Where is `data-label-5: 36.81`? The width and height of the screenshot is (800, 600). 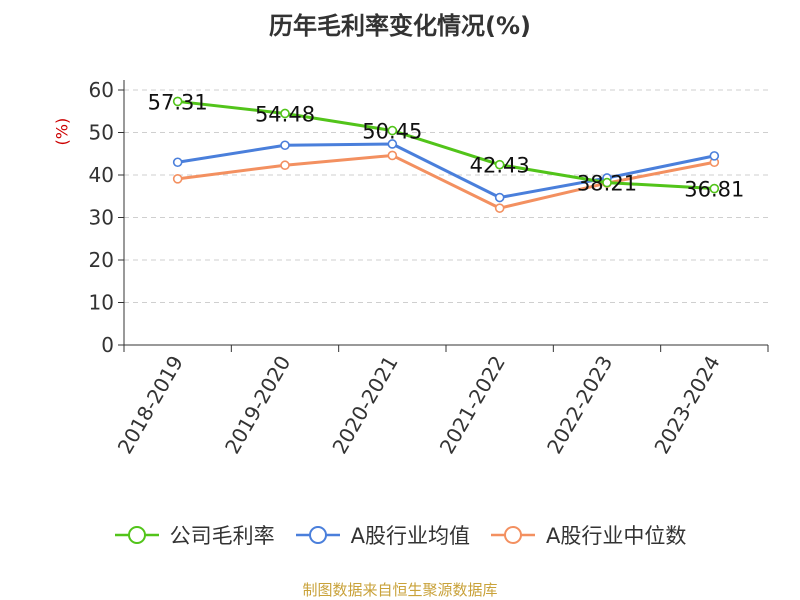
data-label-5: 36.81 is located at coordinates (714, 190).